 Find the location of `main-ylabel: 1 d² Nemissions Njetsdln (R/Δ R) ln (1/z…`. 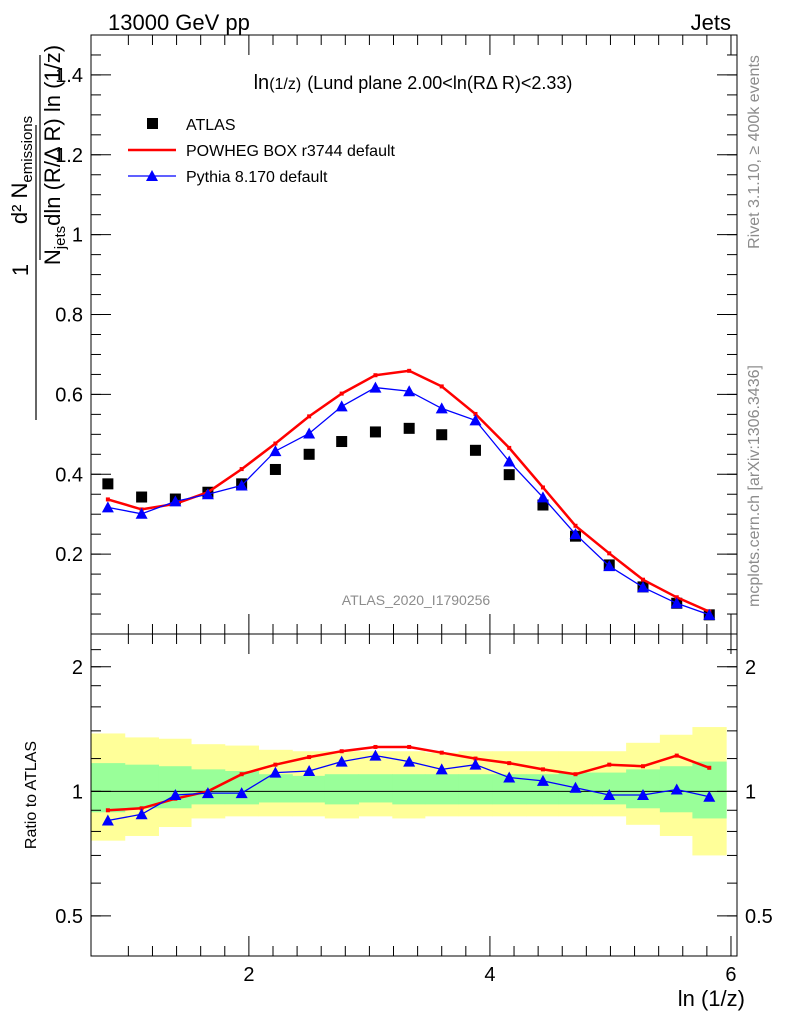

main-ylabel: 1 d² Nemissions Njetsdln (R/Δ R) ln (1/z… is located at coordinates (38, 232).